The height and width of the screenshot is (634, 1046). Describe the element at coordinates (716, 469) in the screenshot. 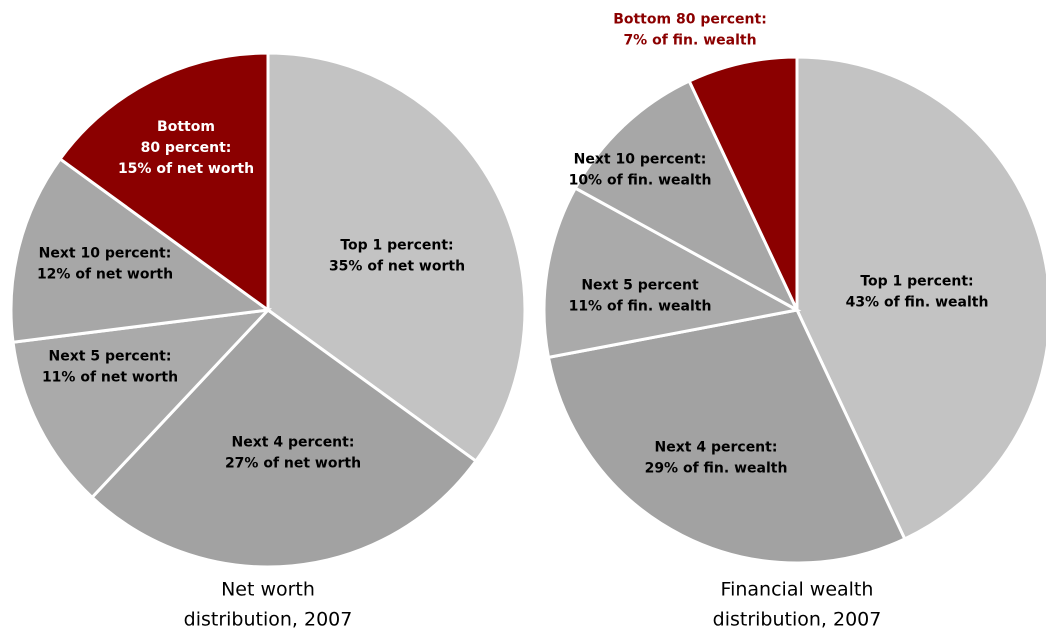

I see `slice-label: 29% of fin. wealth` at that location.